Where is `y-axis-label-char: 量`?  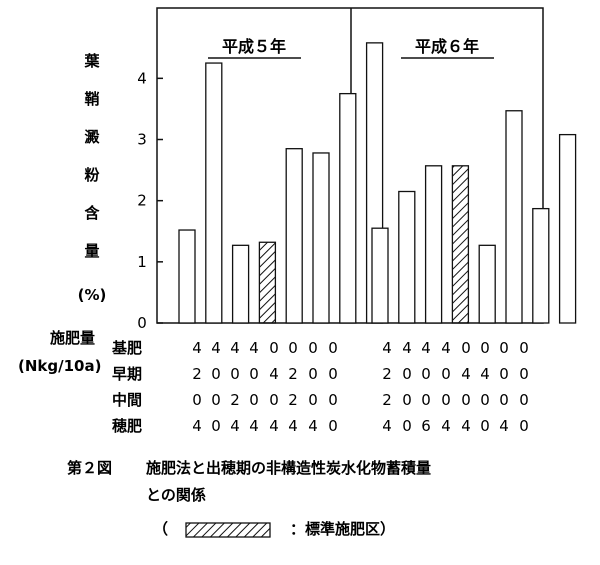
y-axis-label-char: 量 is located at coordinates (91, 251).